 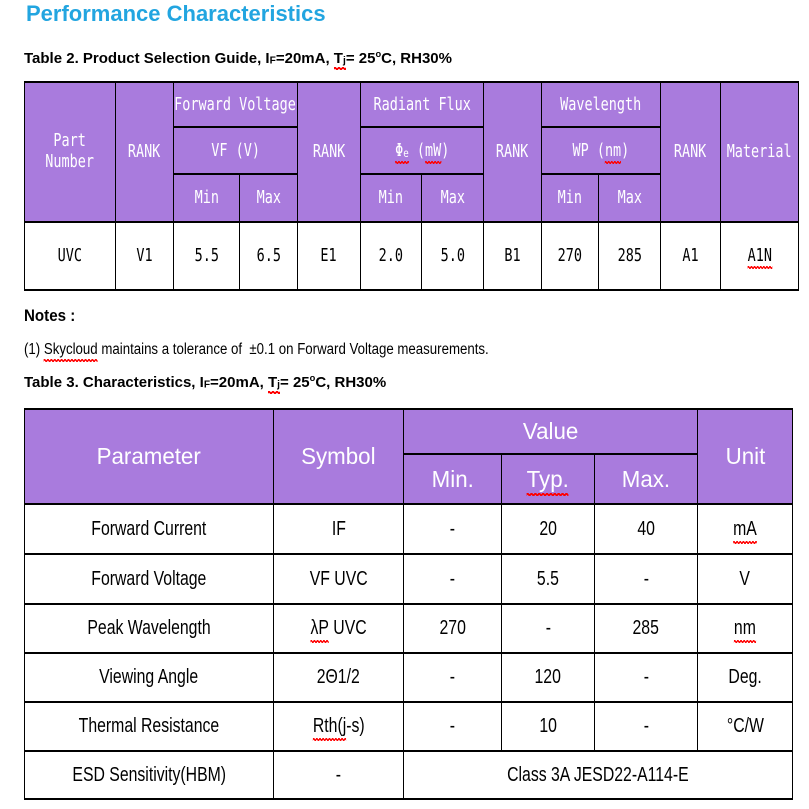 I want to click on cell-content: 20, so click(x=548, y=528).